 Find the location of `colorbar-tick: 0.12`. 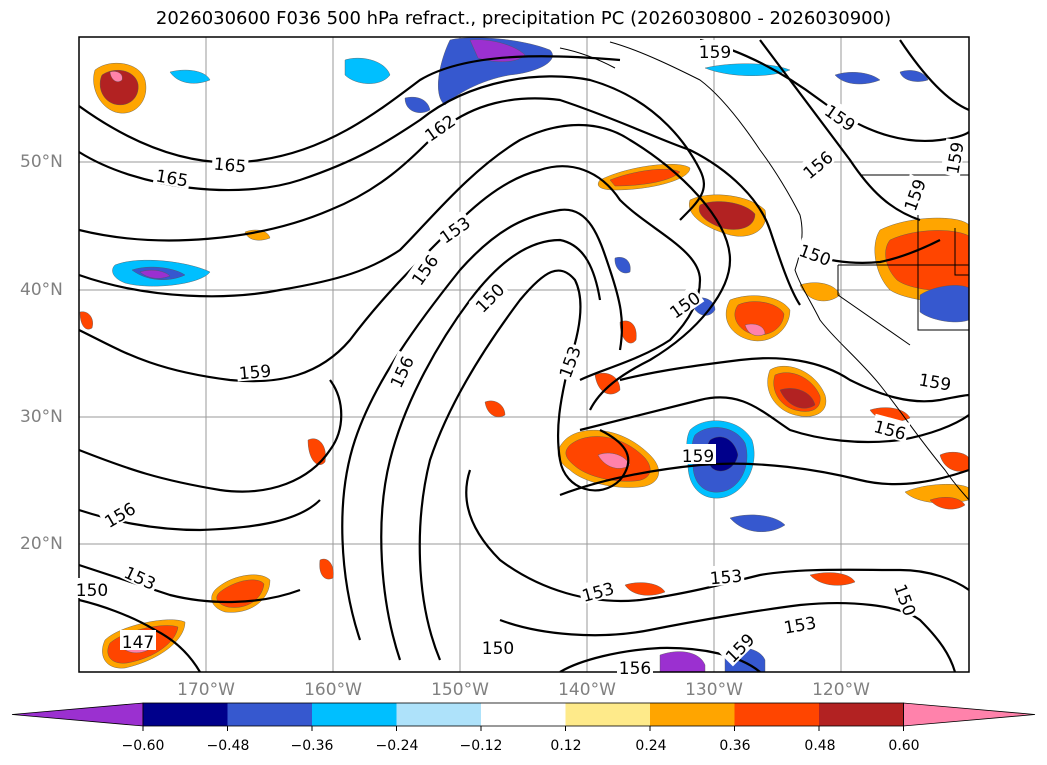

colorbar-tick: 0.12 is located at coordinates (566, 746).